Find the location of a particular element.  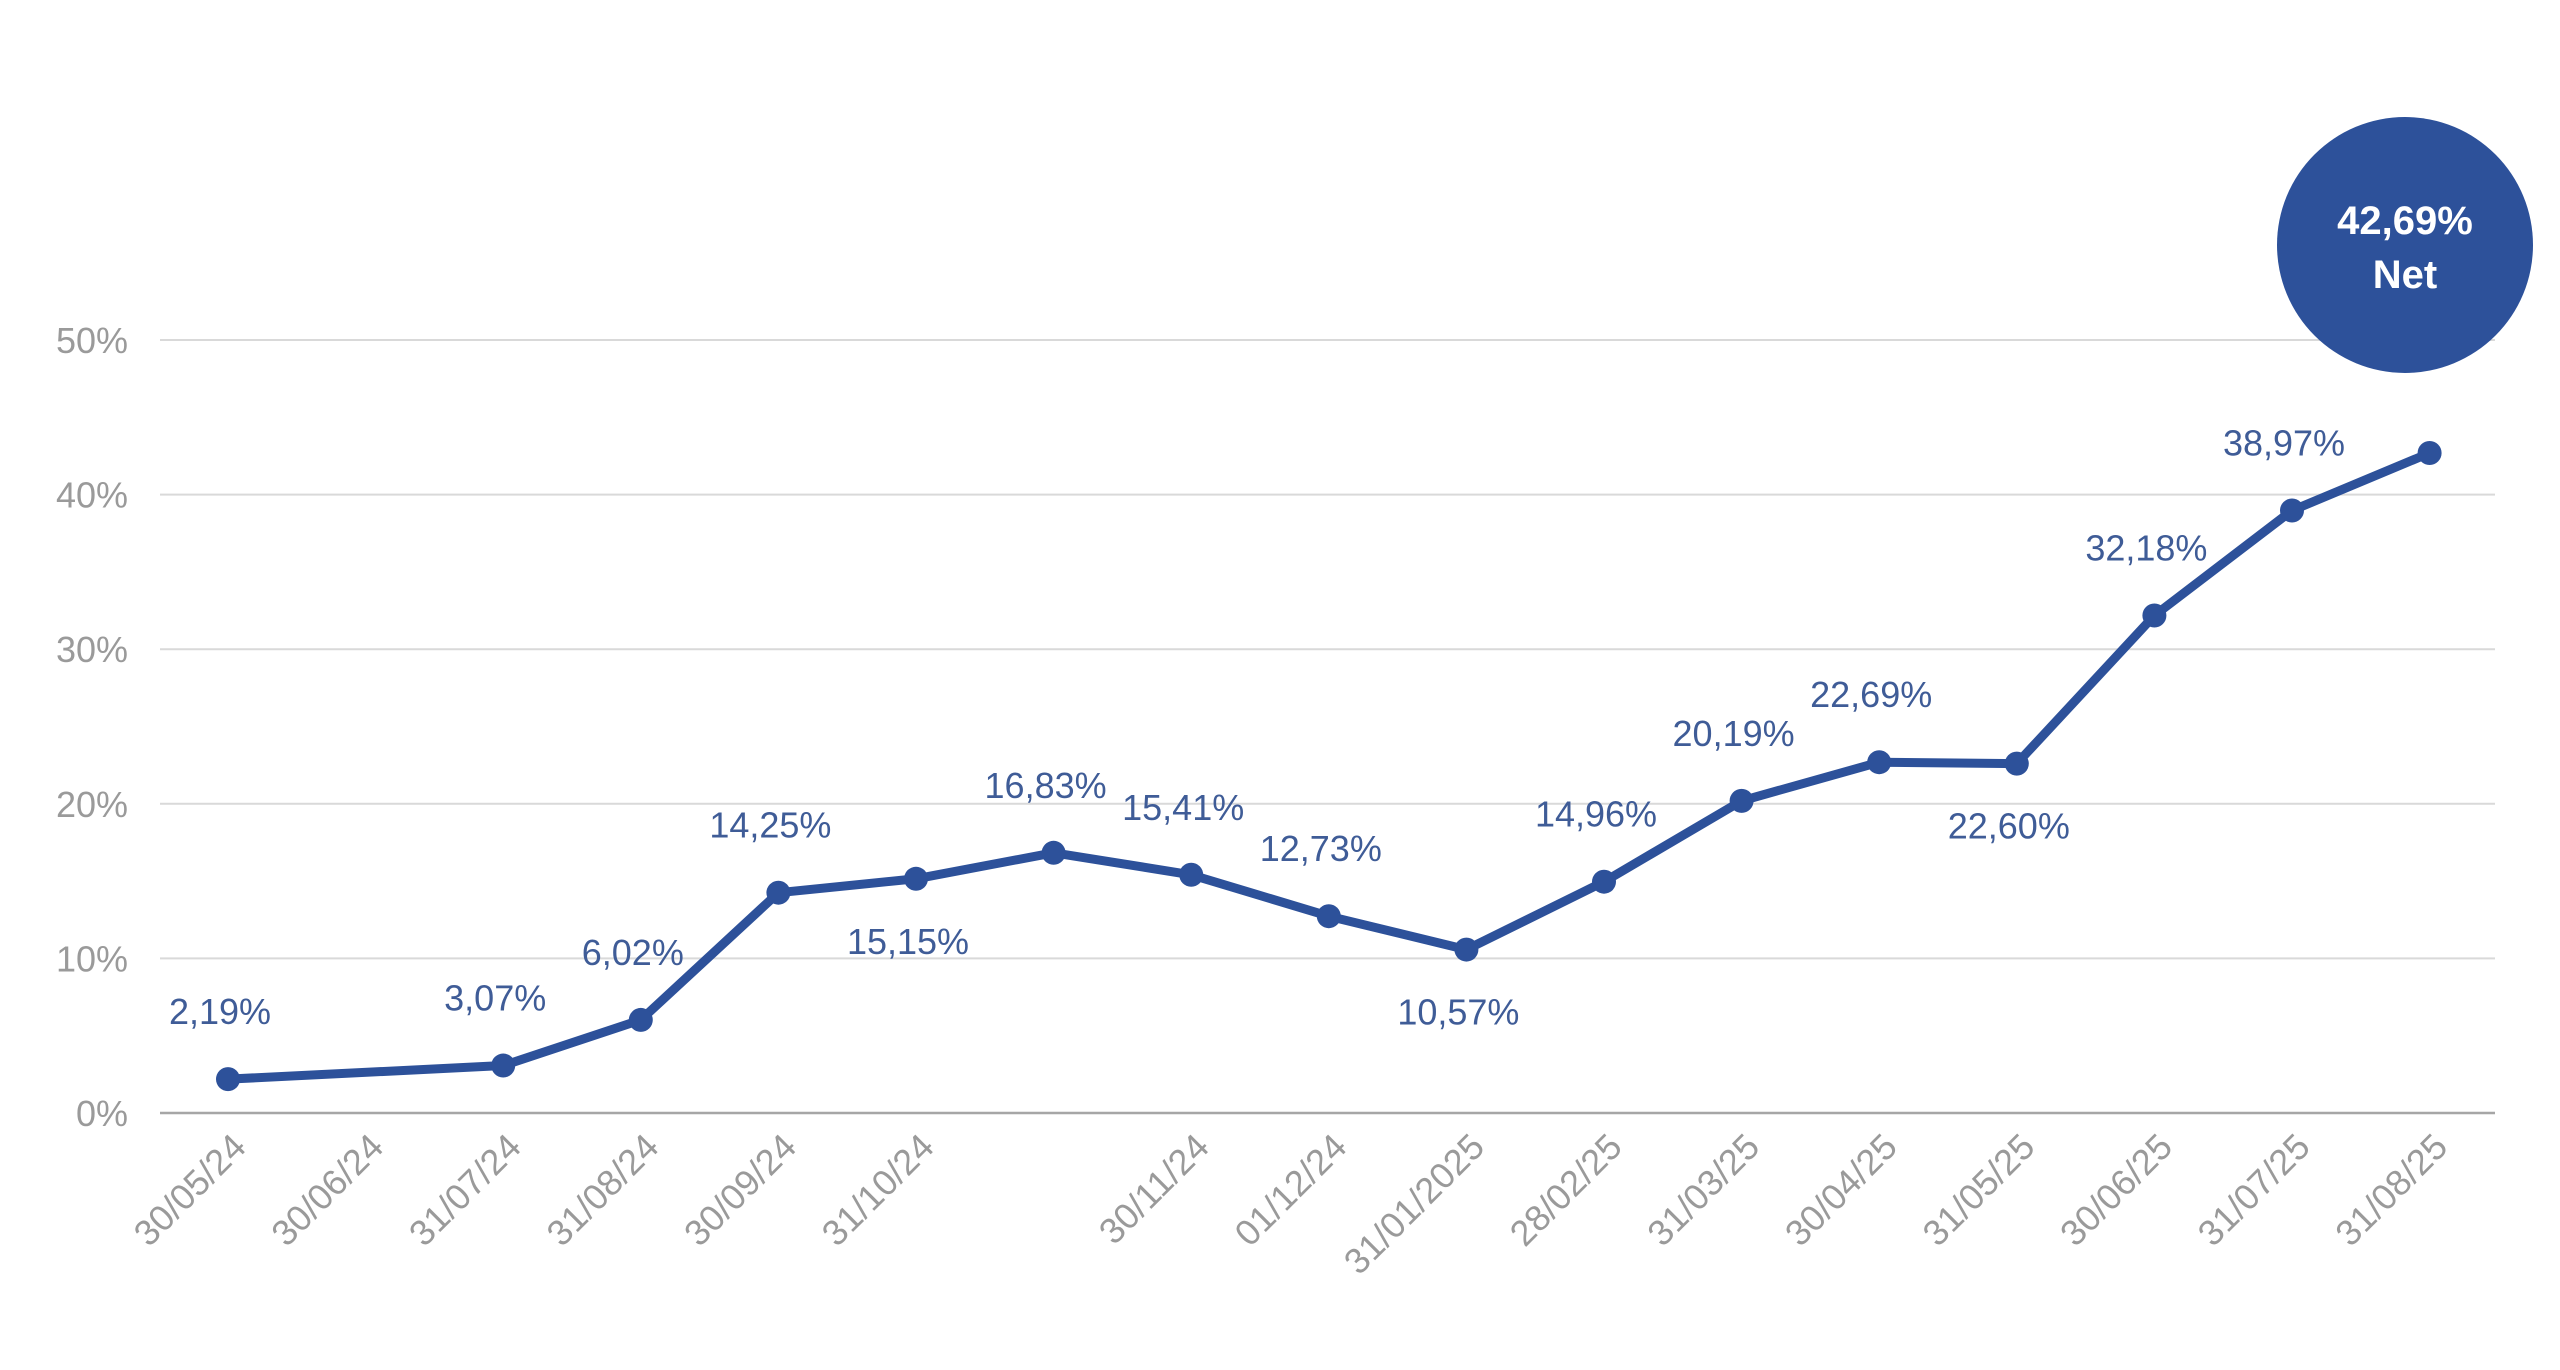

y-axis-ticks: 0% 10% 20% 30% 40% 50% is located at coordinates (92, 727).